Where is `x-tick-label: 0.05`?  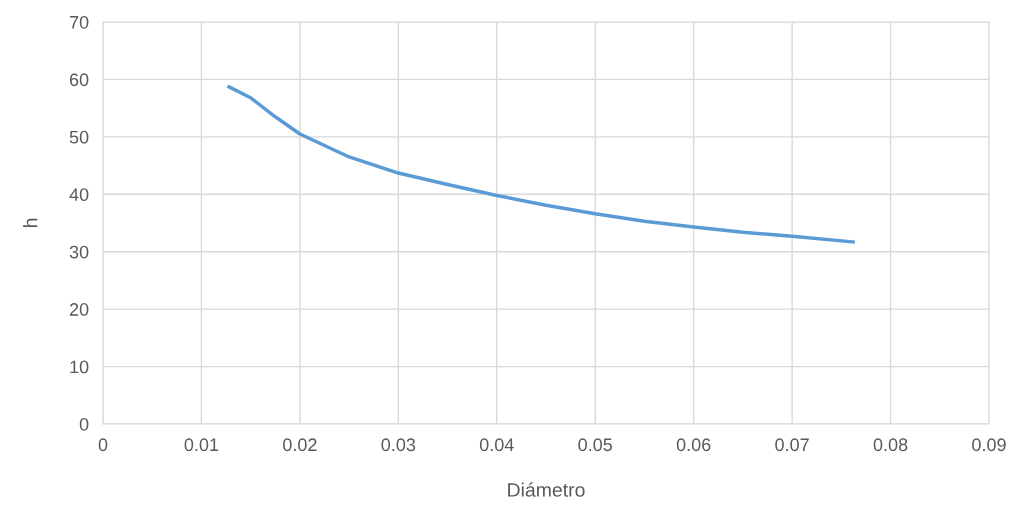 x-tick-label: 0.05 is located at coordinates (595, 445).